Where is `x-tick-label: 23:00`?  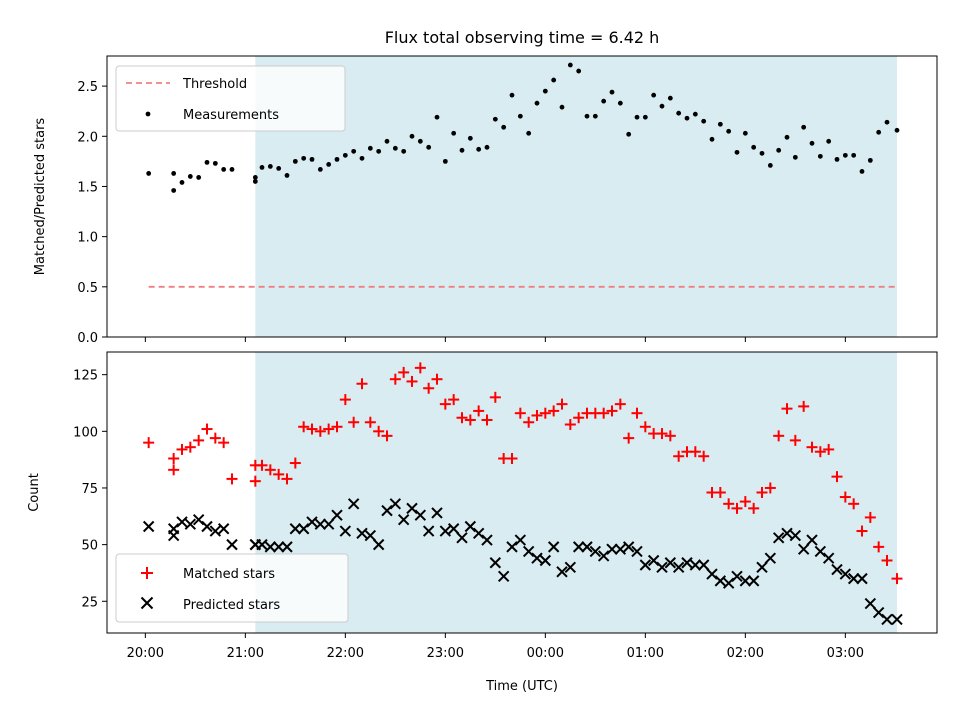
x-tick-label: 23:00 is located at coordinates (445, 653).